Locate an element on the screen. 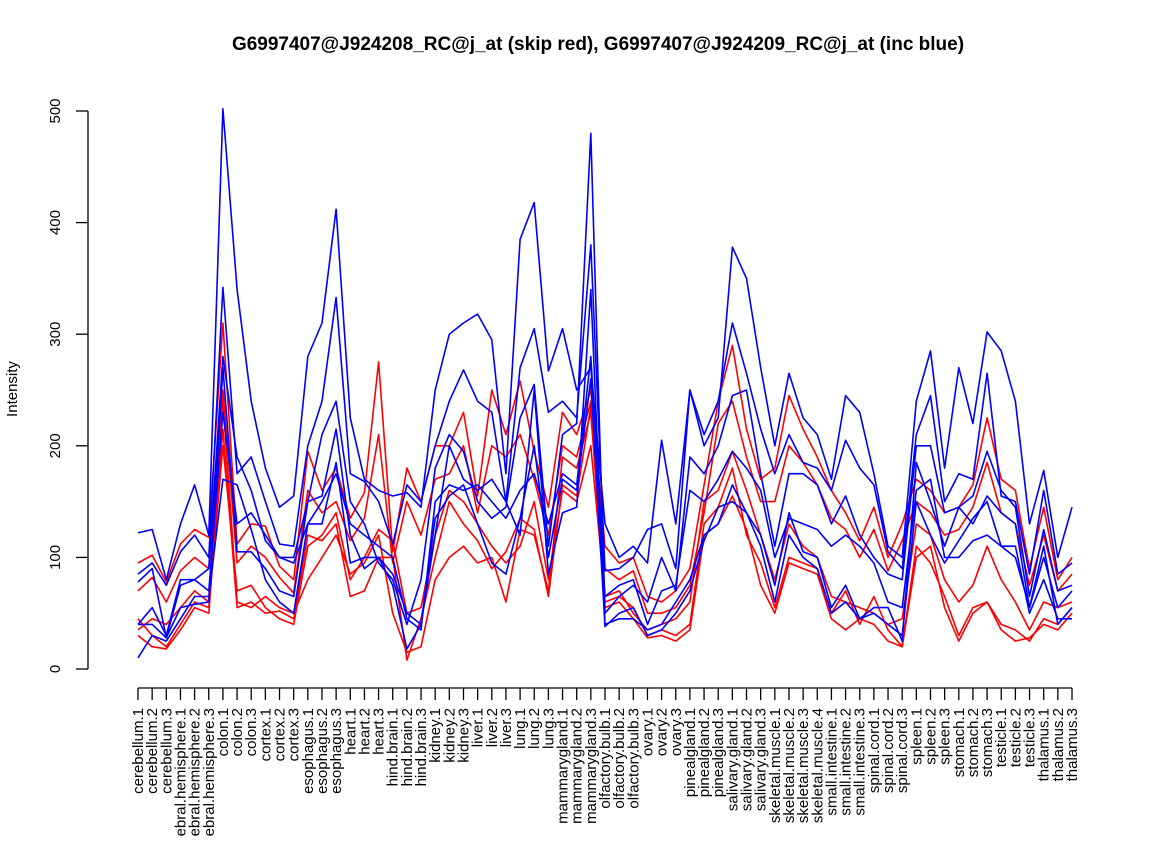 The image size is (1152, 864). x-tick-label: hind.brain.2 is located at coordinates (407, 747).